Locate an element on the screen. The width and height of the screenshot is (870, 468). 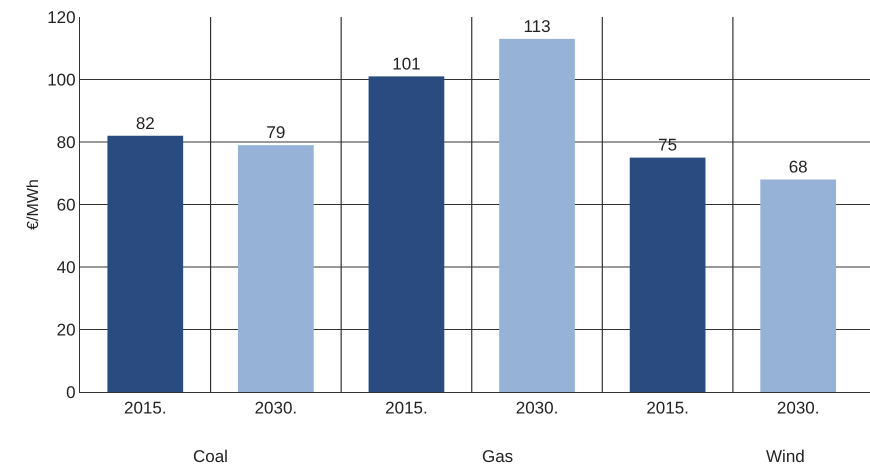
y-tick-label: 100 is located at coordinates (61, 80).